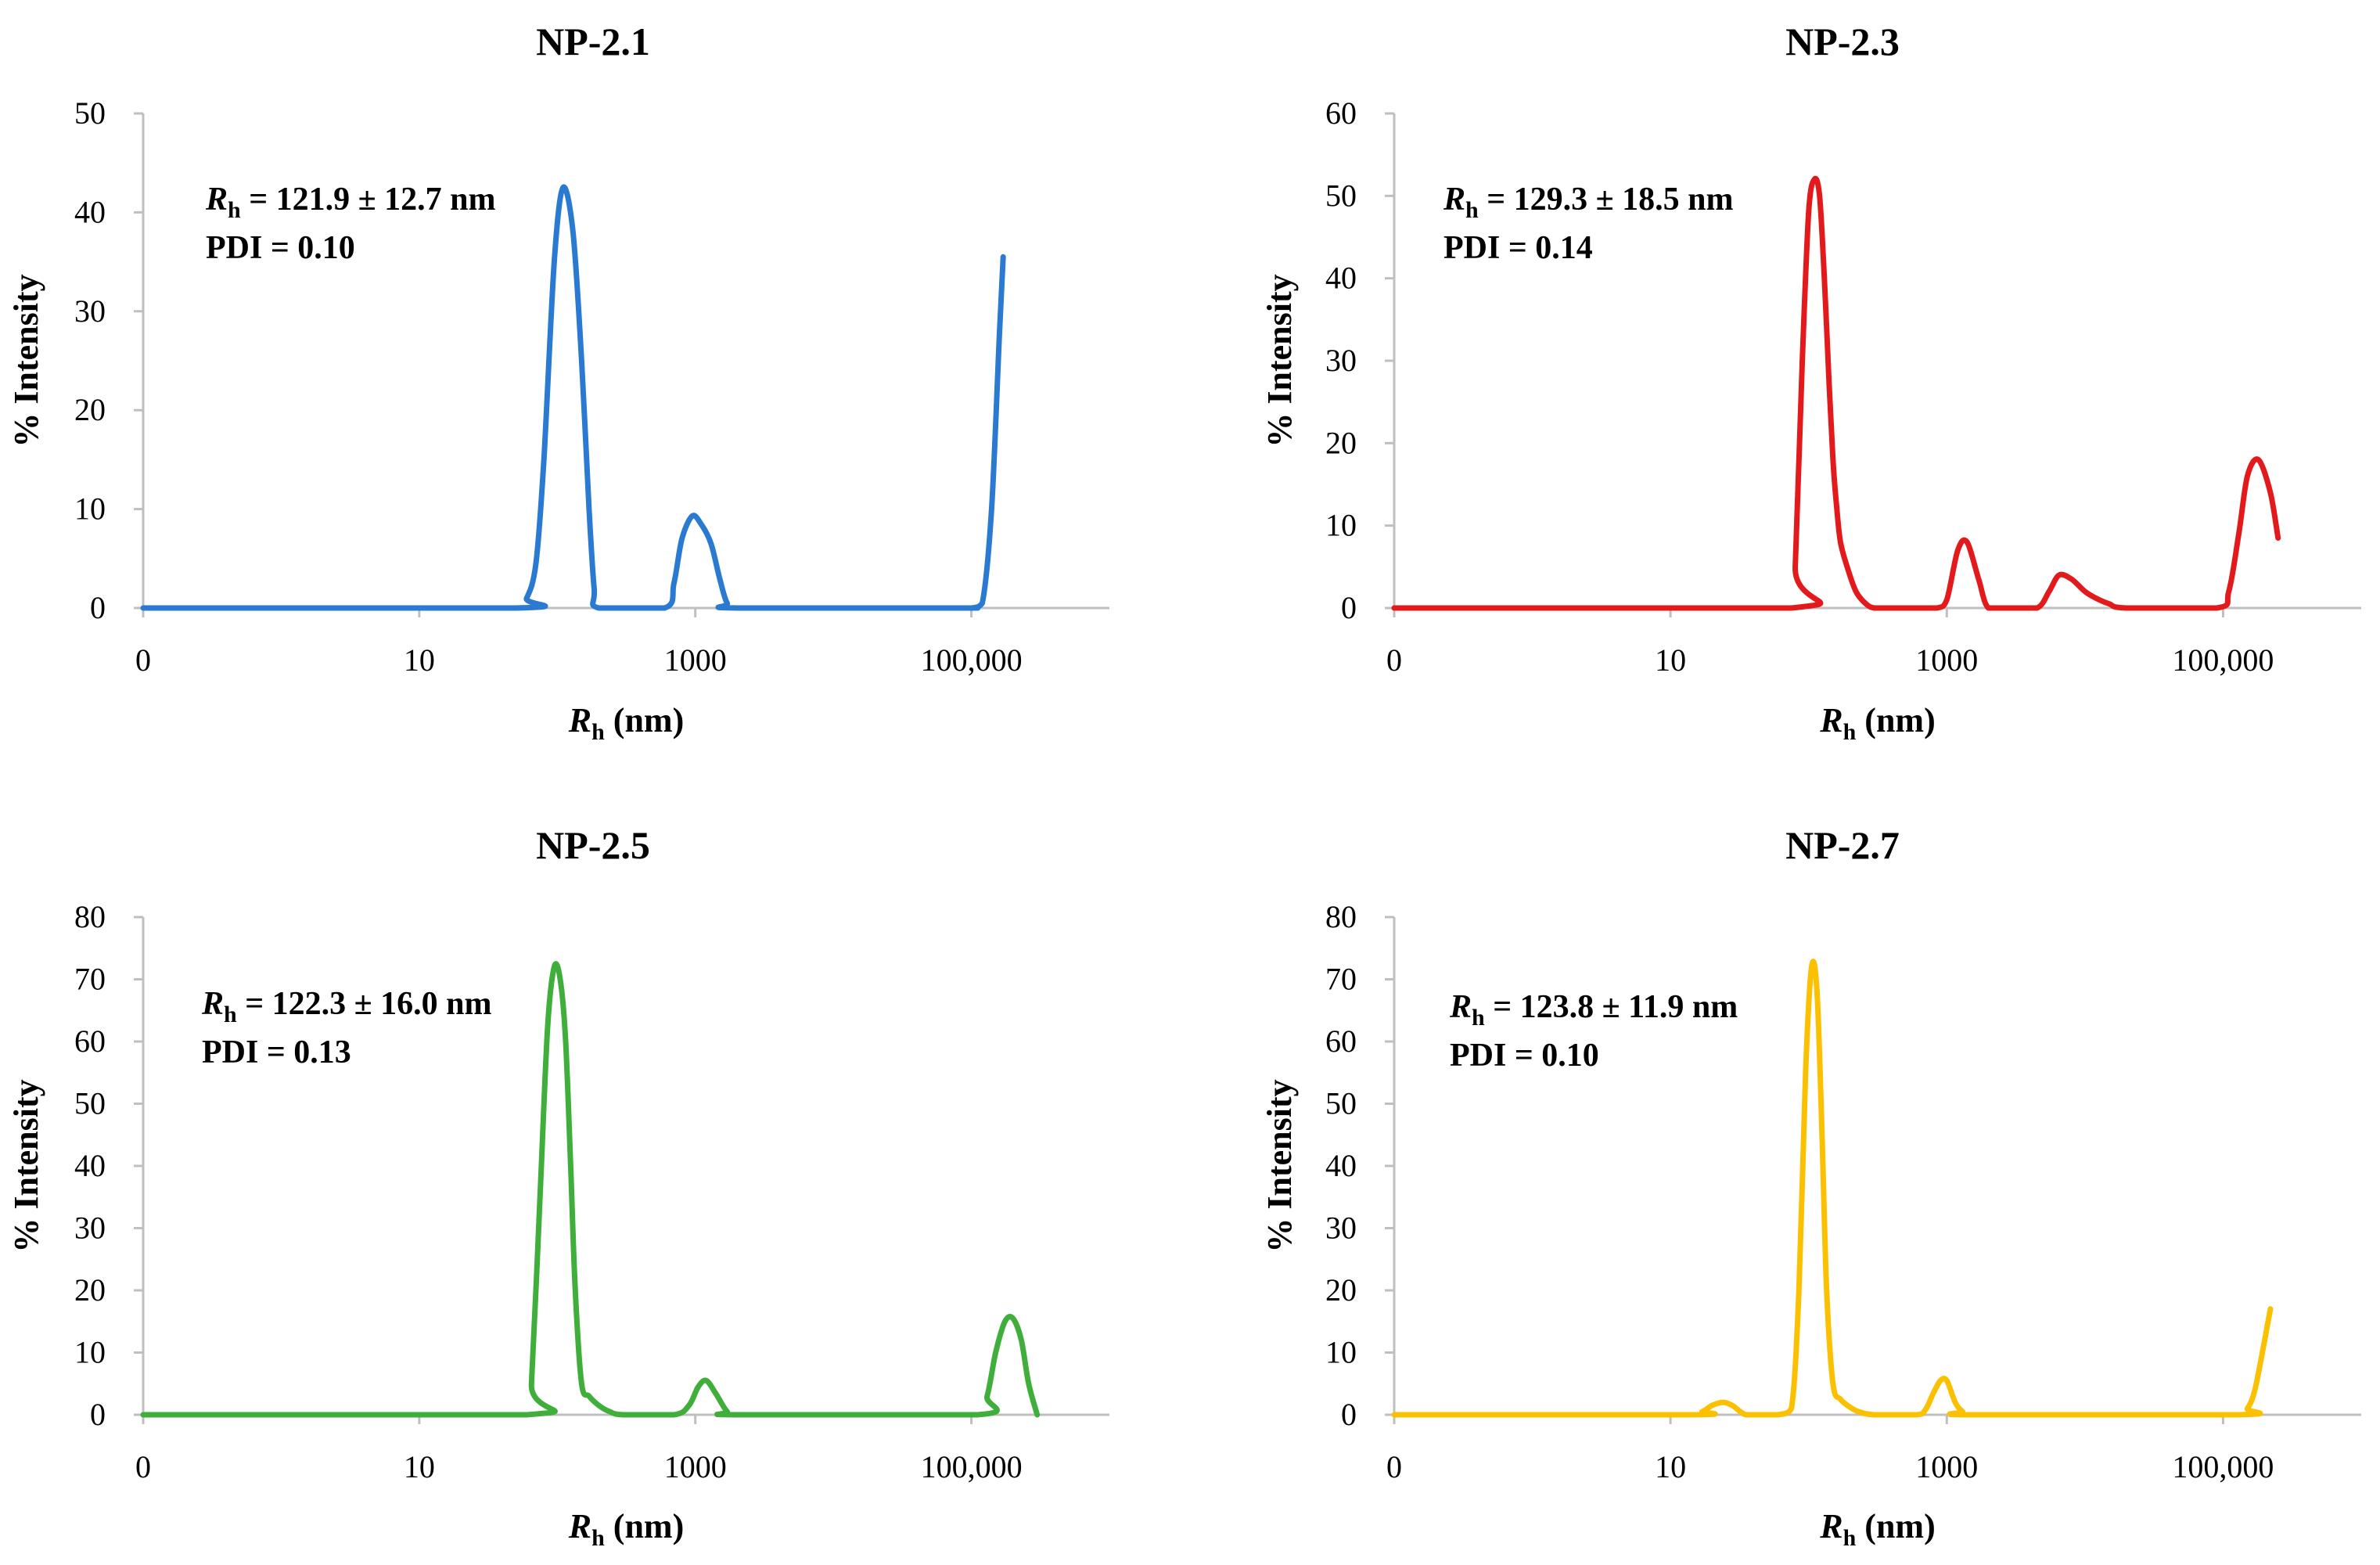  I want to click on annotation-rh: Rh = 129.3 ± 18.5 nm, so click(1588, 202).